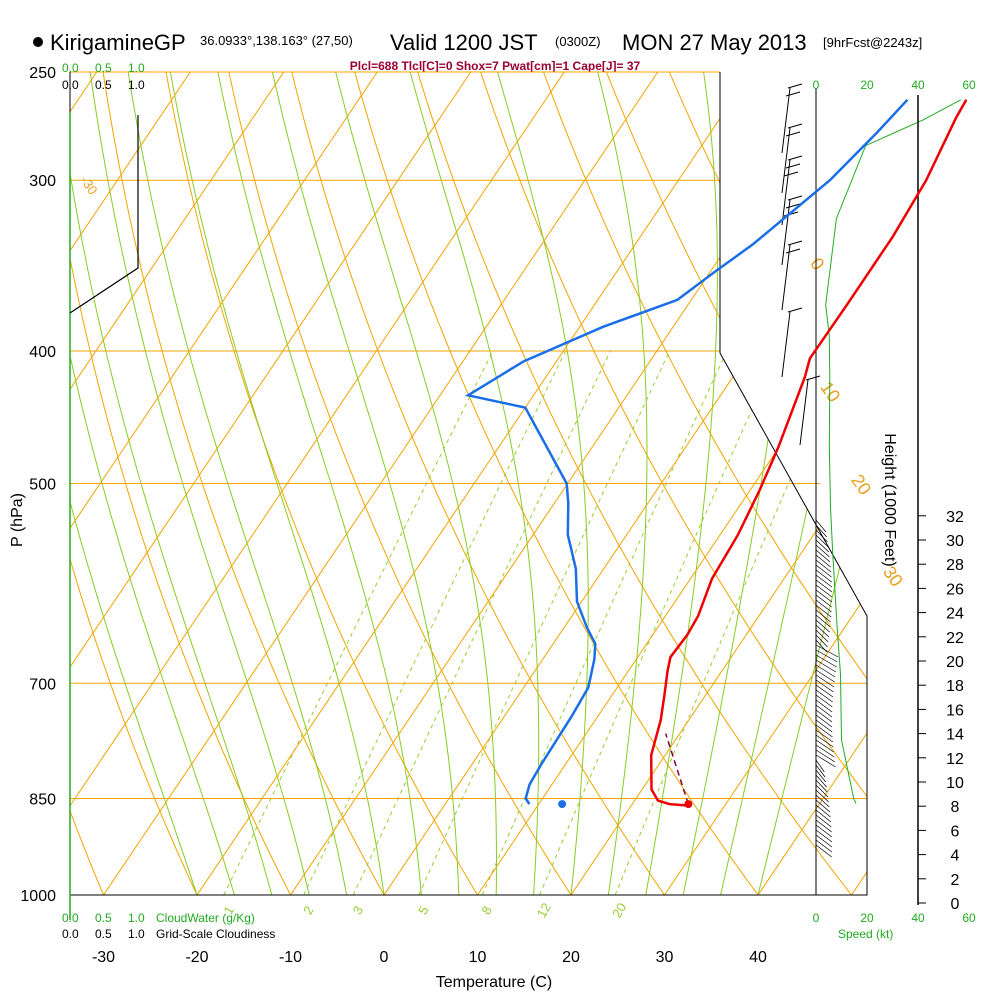 The image size is (1000, 1000). I want to click on valid-date: MON 27 May 2013, so click(714, 42).